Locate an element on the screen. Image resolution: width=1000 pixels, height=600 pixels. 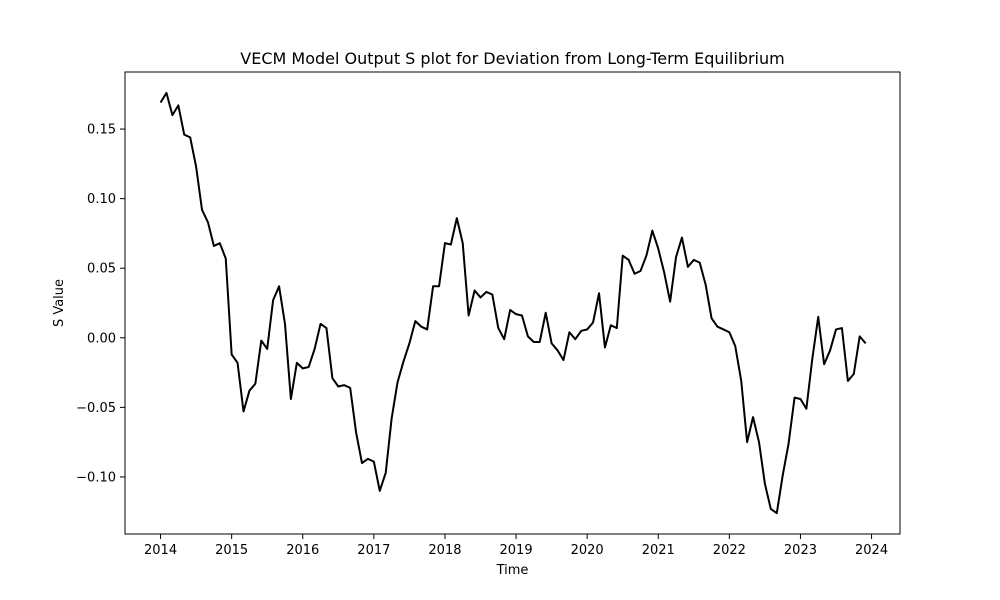
y-tick-label: 0.00 is located at coordinates (101, 338).